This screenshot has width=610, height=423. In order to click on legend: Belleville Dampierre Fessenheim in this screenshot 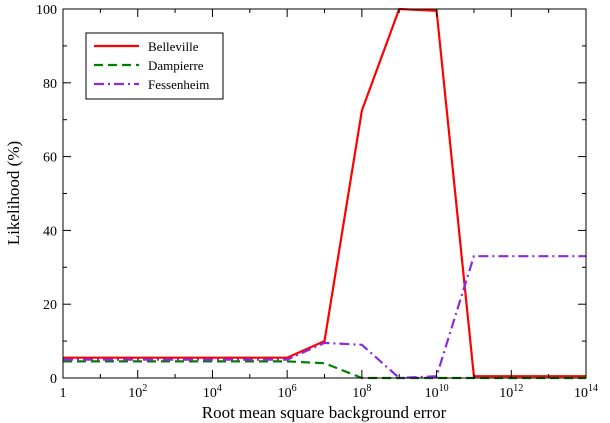, I will do `click(154, 66)`.